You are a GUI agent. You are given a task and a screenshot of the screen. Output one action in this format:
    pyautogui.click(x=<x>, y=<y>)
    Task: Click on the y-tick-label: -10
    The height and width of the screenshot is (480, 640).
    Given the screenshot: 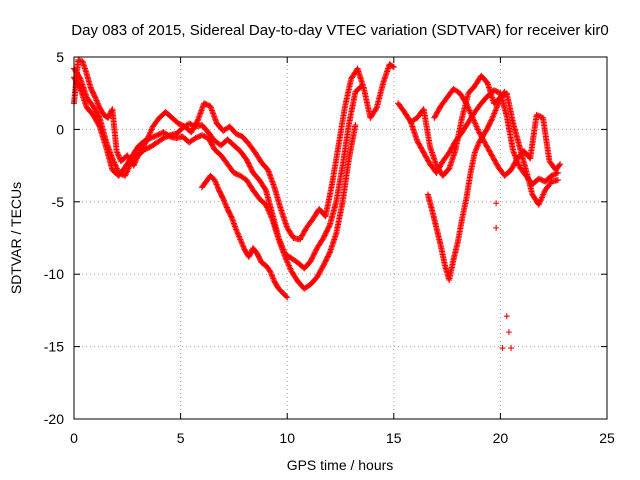 What is the action you would take?
    pyautogui.click(x=54, y=274)
    